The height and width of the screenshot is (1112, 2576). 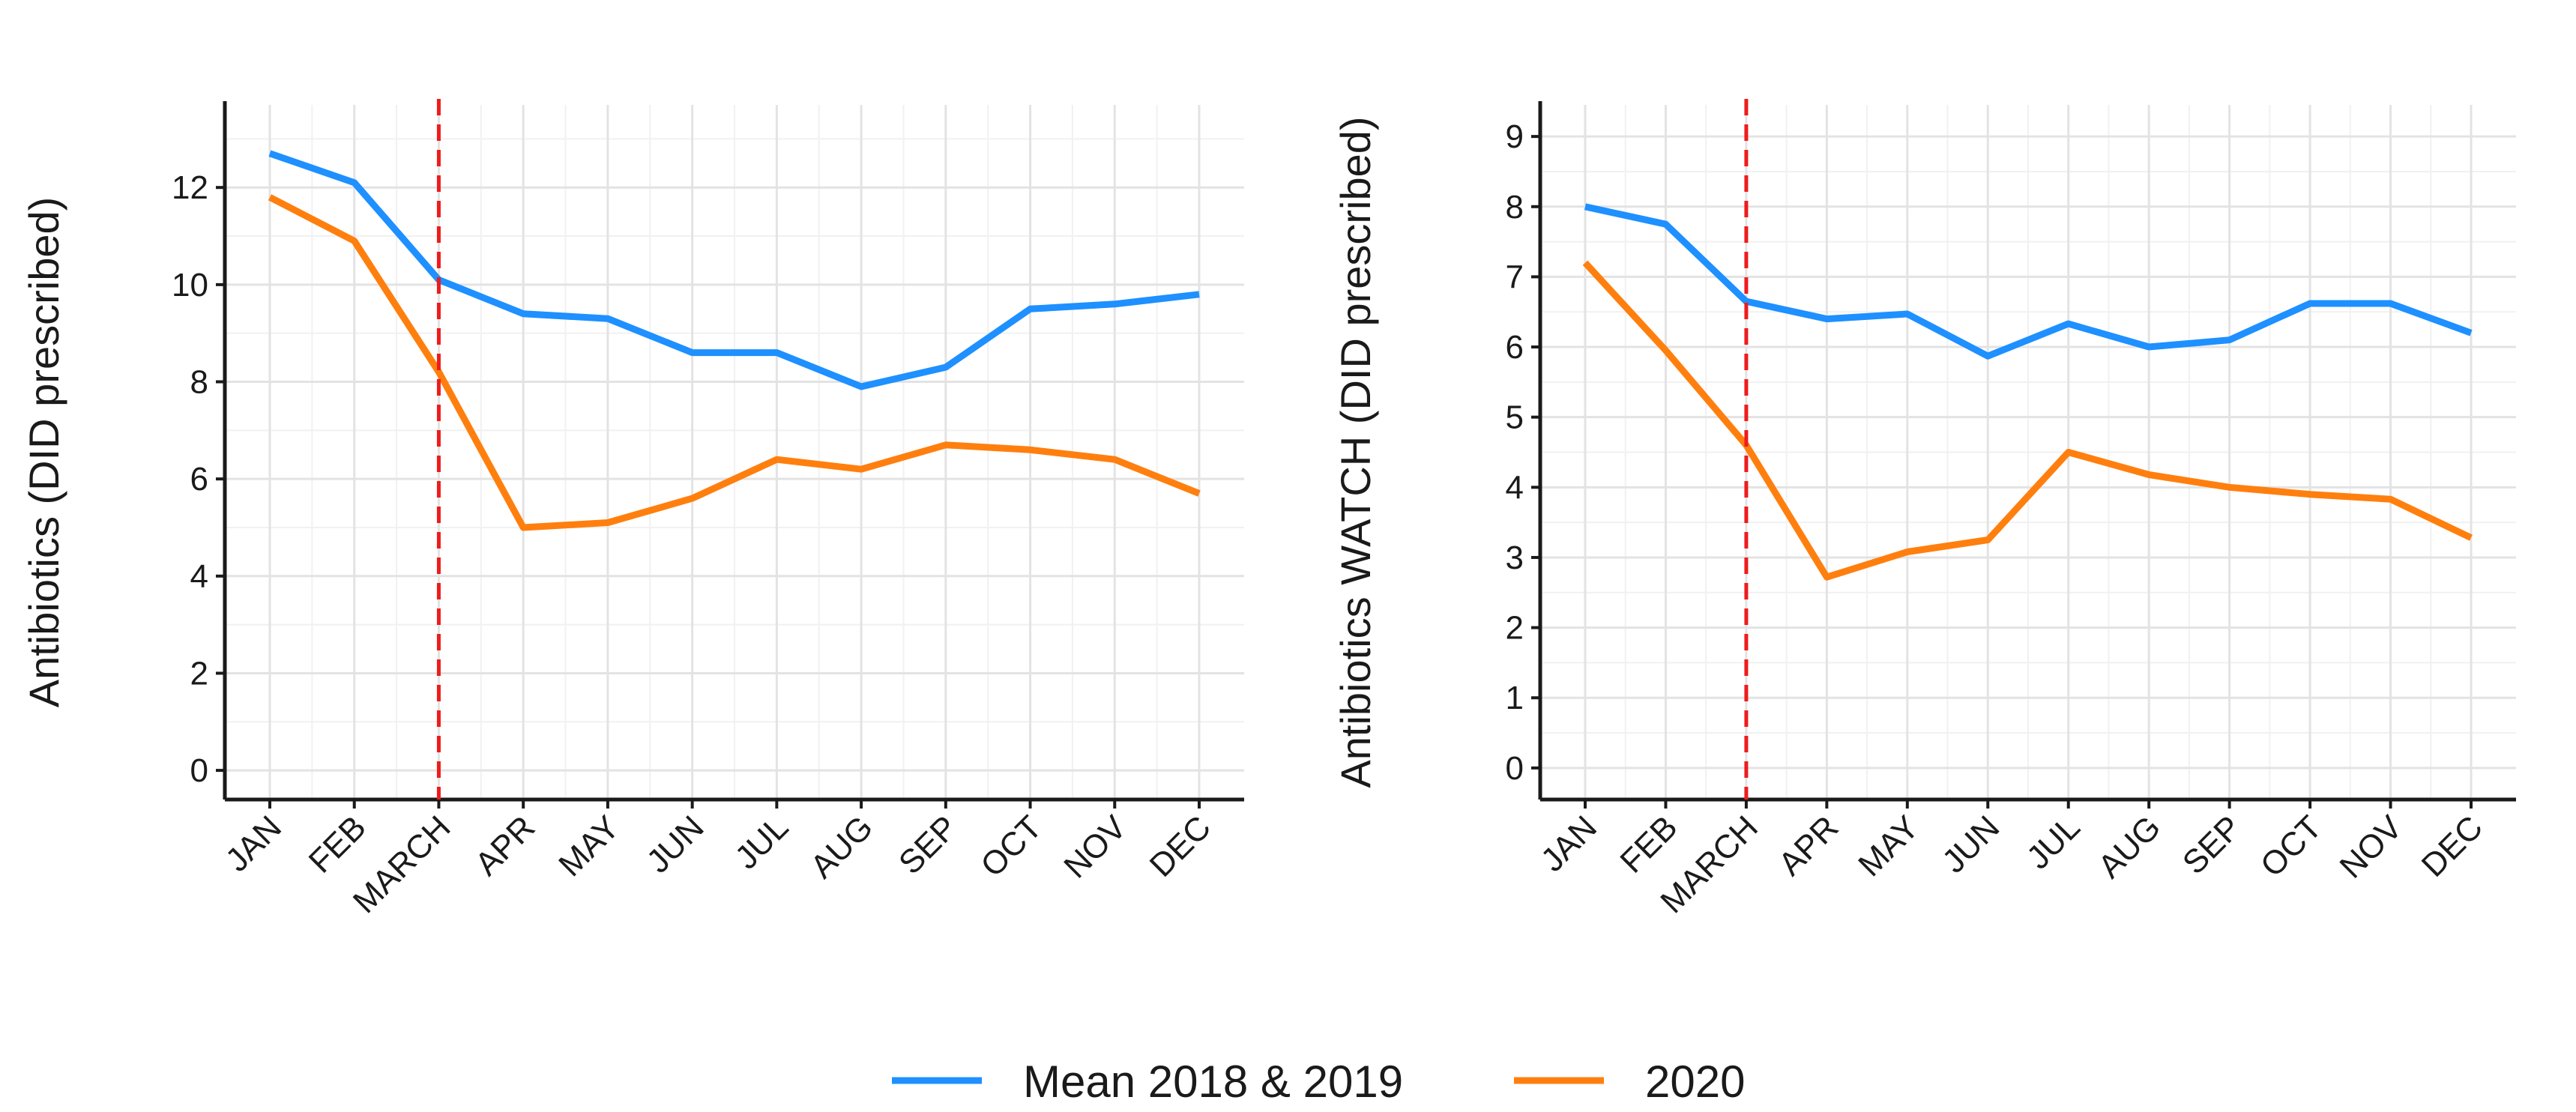 What do you see at coordinates (1515, 277) in the screenshot?
I see `y-tick-label: 7` at bounding box center [1515, 277].